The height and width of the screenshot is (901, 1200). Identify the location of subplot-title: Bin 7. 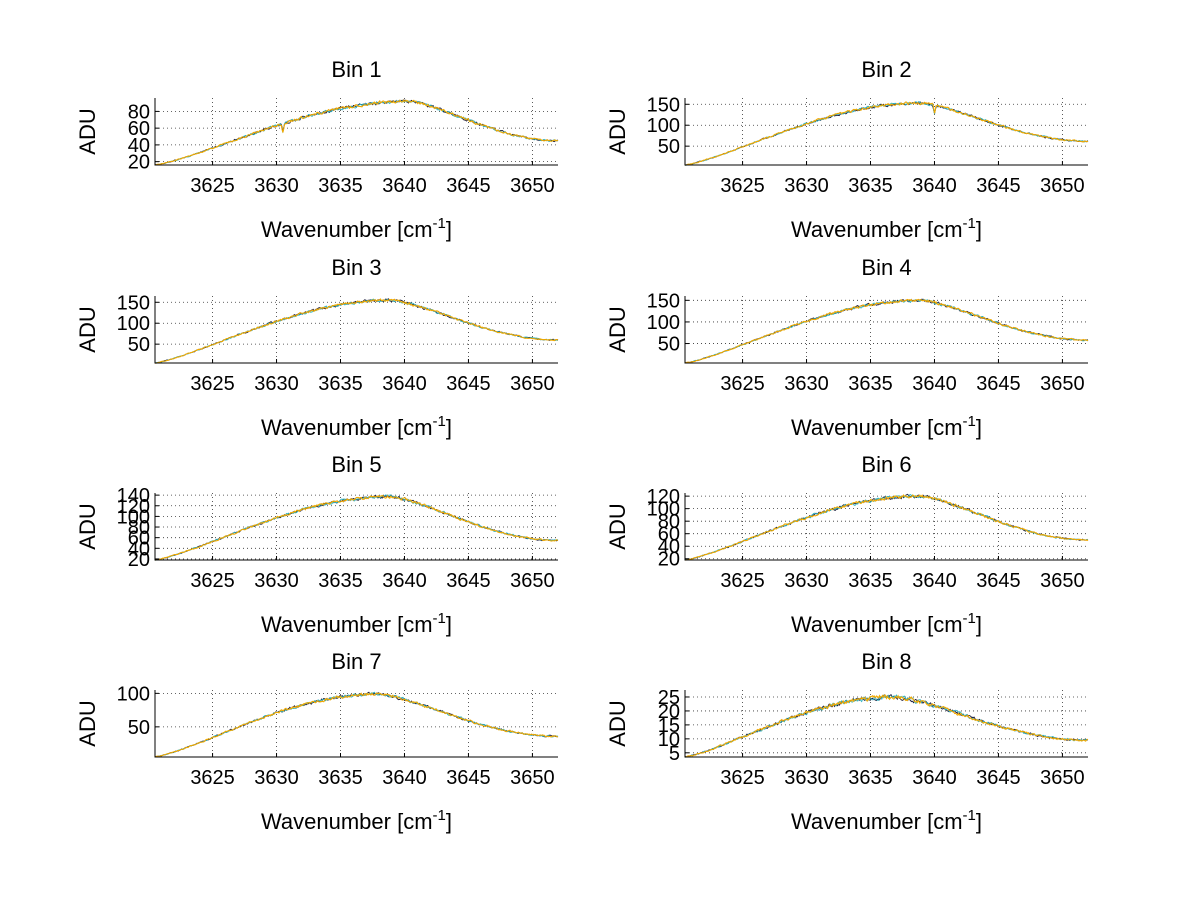
(356, 661).